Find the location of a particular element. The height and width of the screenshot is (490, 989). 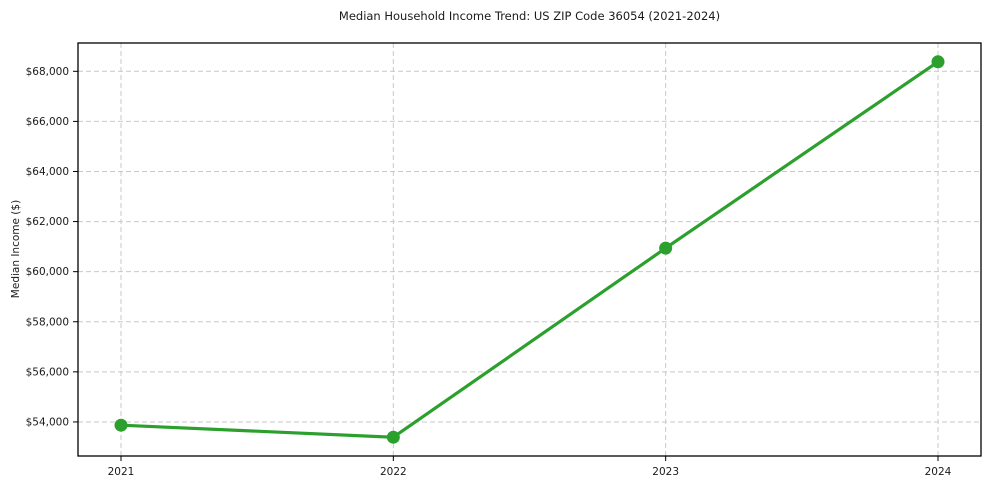

data-point-2021 is located at coordinates (121, 425).